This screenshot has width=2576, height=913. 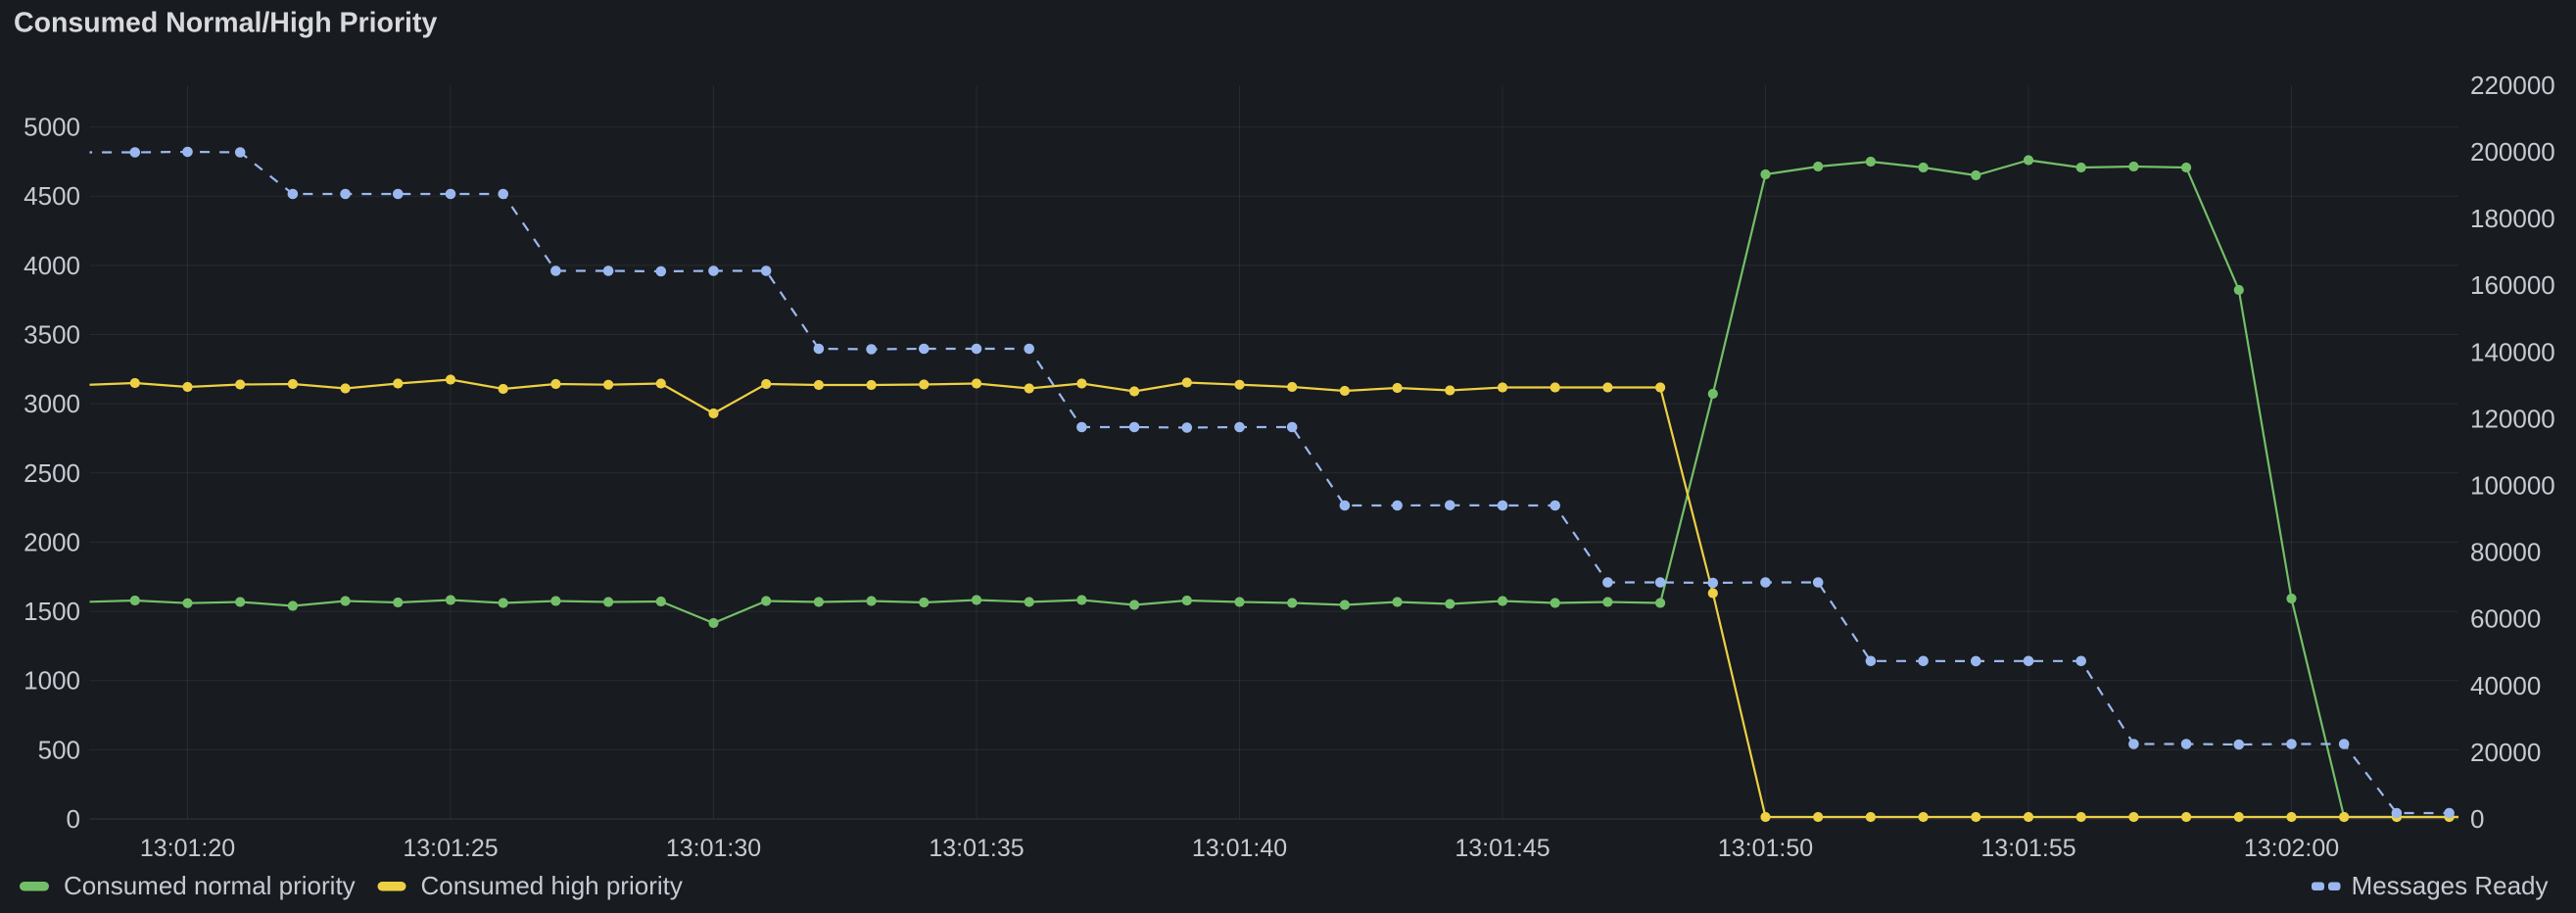 I want to click on svg-text: 160000, so click(x=2513, y=285).